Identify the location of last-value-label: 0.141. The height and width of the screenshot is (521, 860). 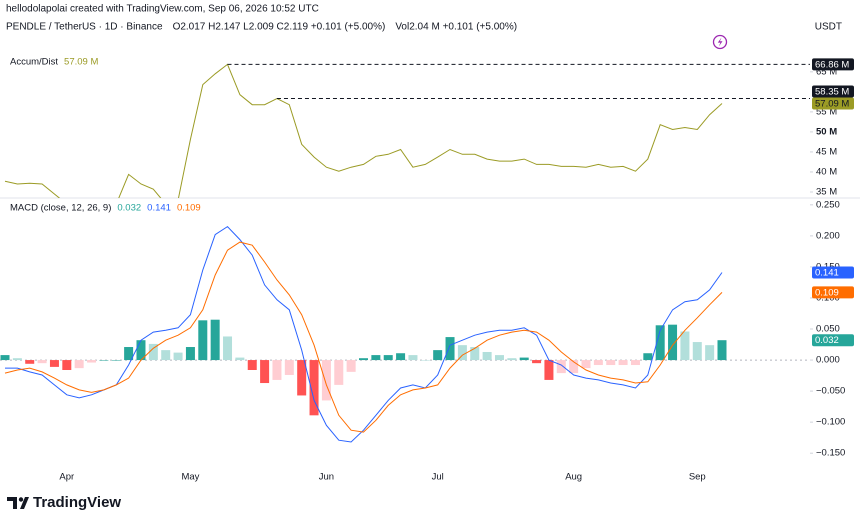
(827, 273).